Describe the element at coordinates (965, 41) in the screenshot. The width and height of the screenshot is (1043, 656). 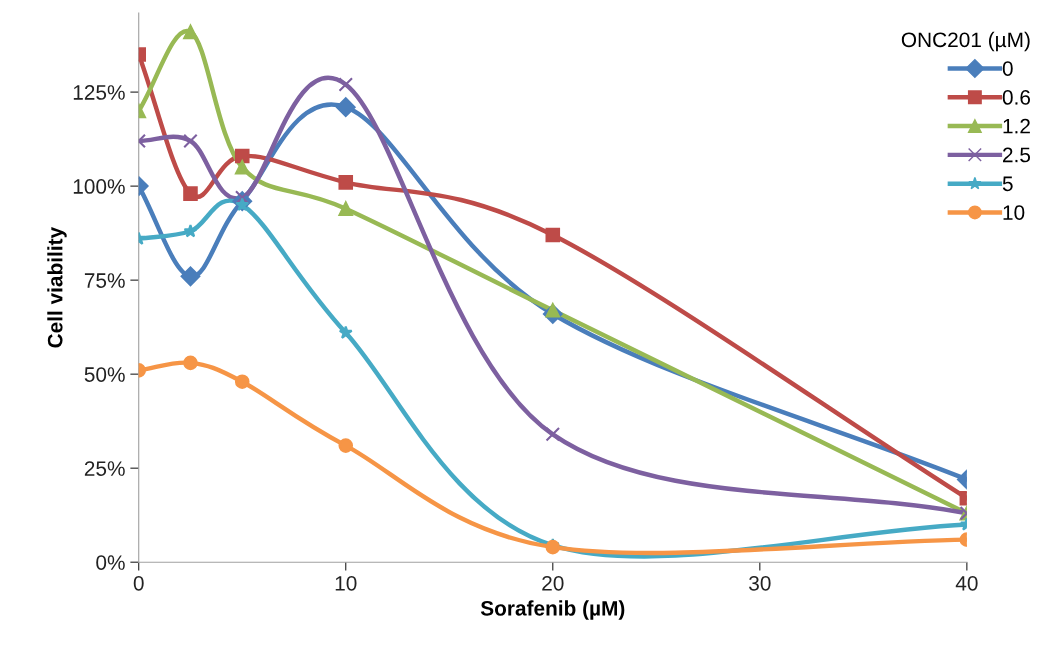
I see `legend-title: ONC201 (µM)` at that location.